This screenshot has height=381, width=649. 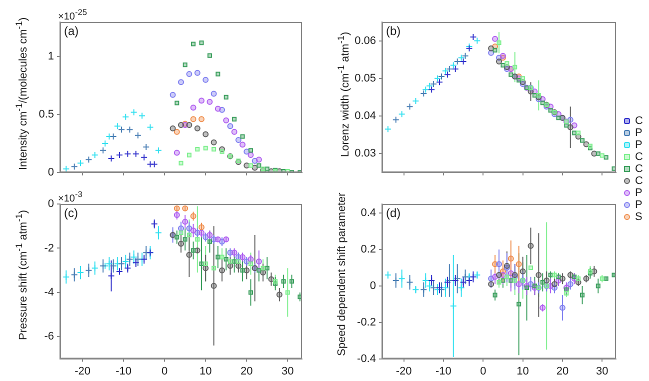 What do you see at coordinates (393, 213) in the screenshot?
I see `annotation: (d)` at bounding box center [393, 213].